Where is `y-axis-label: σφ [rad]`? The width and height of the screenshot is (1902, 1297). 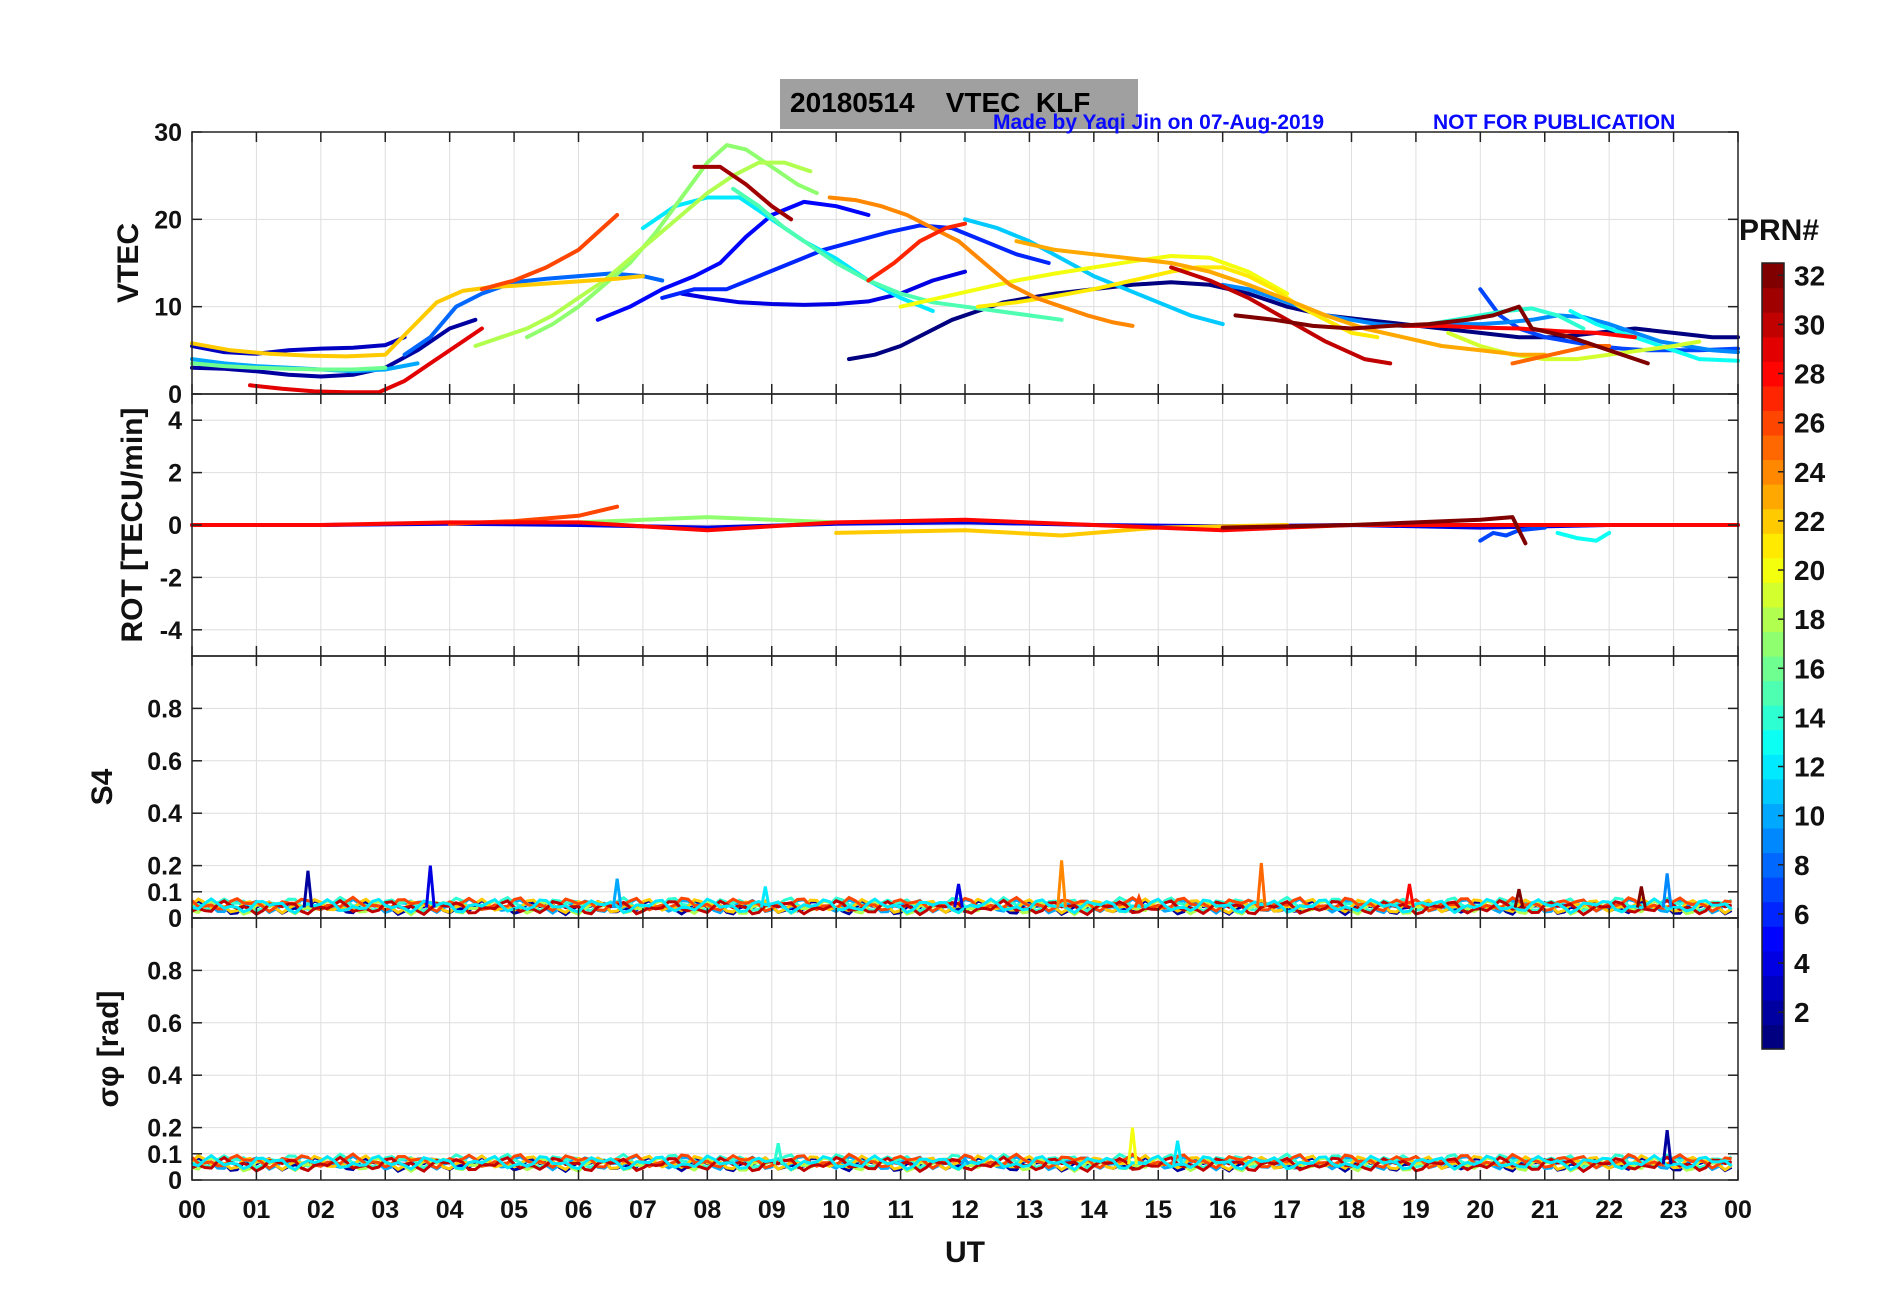 y-axis-label: σφ [rad] is located at coordinates (108, 1049).